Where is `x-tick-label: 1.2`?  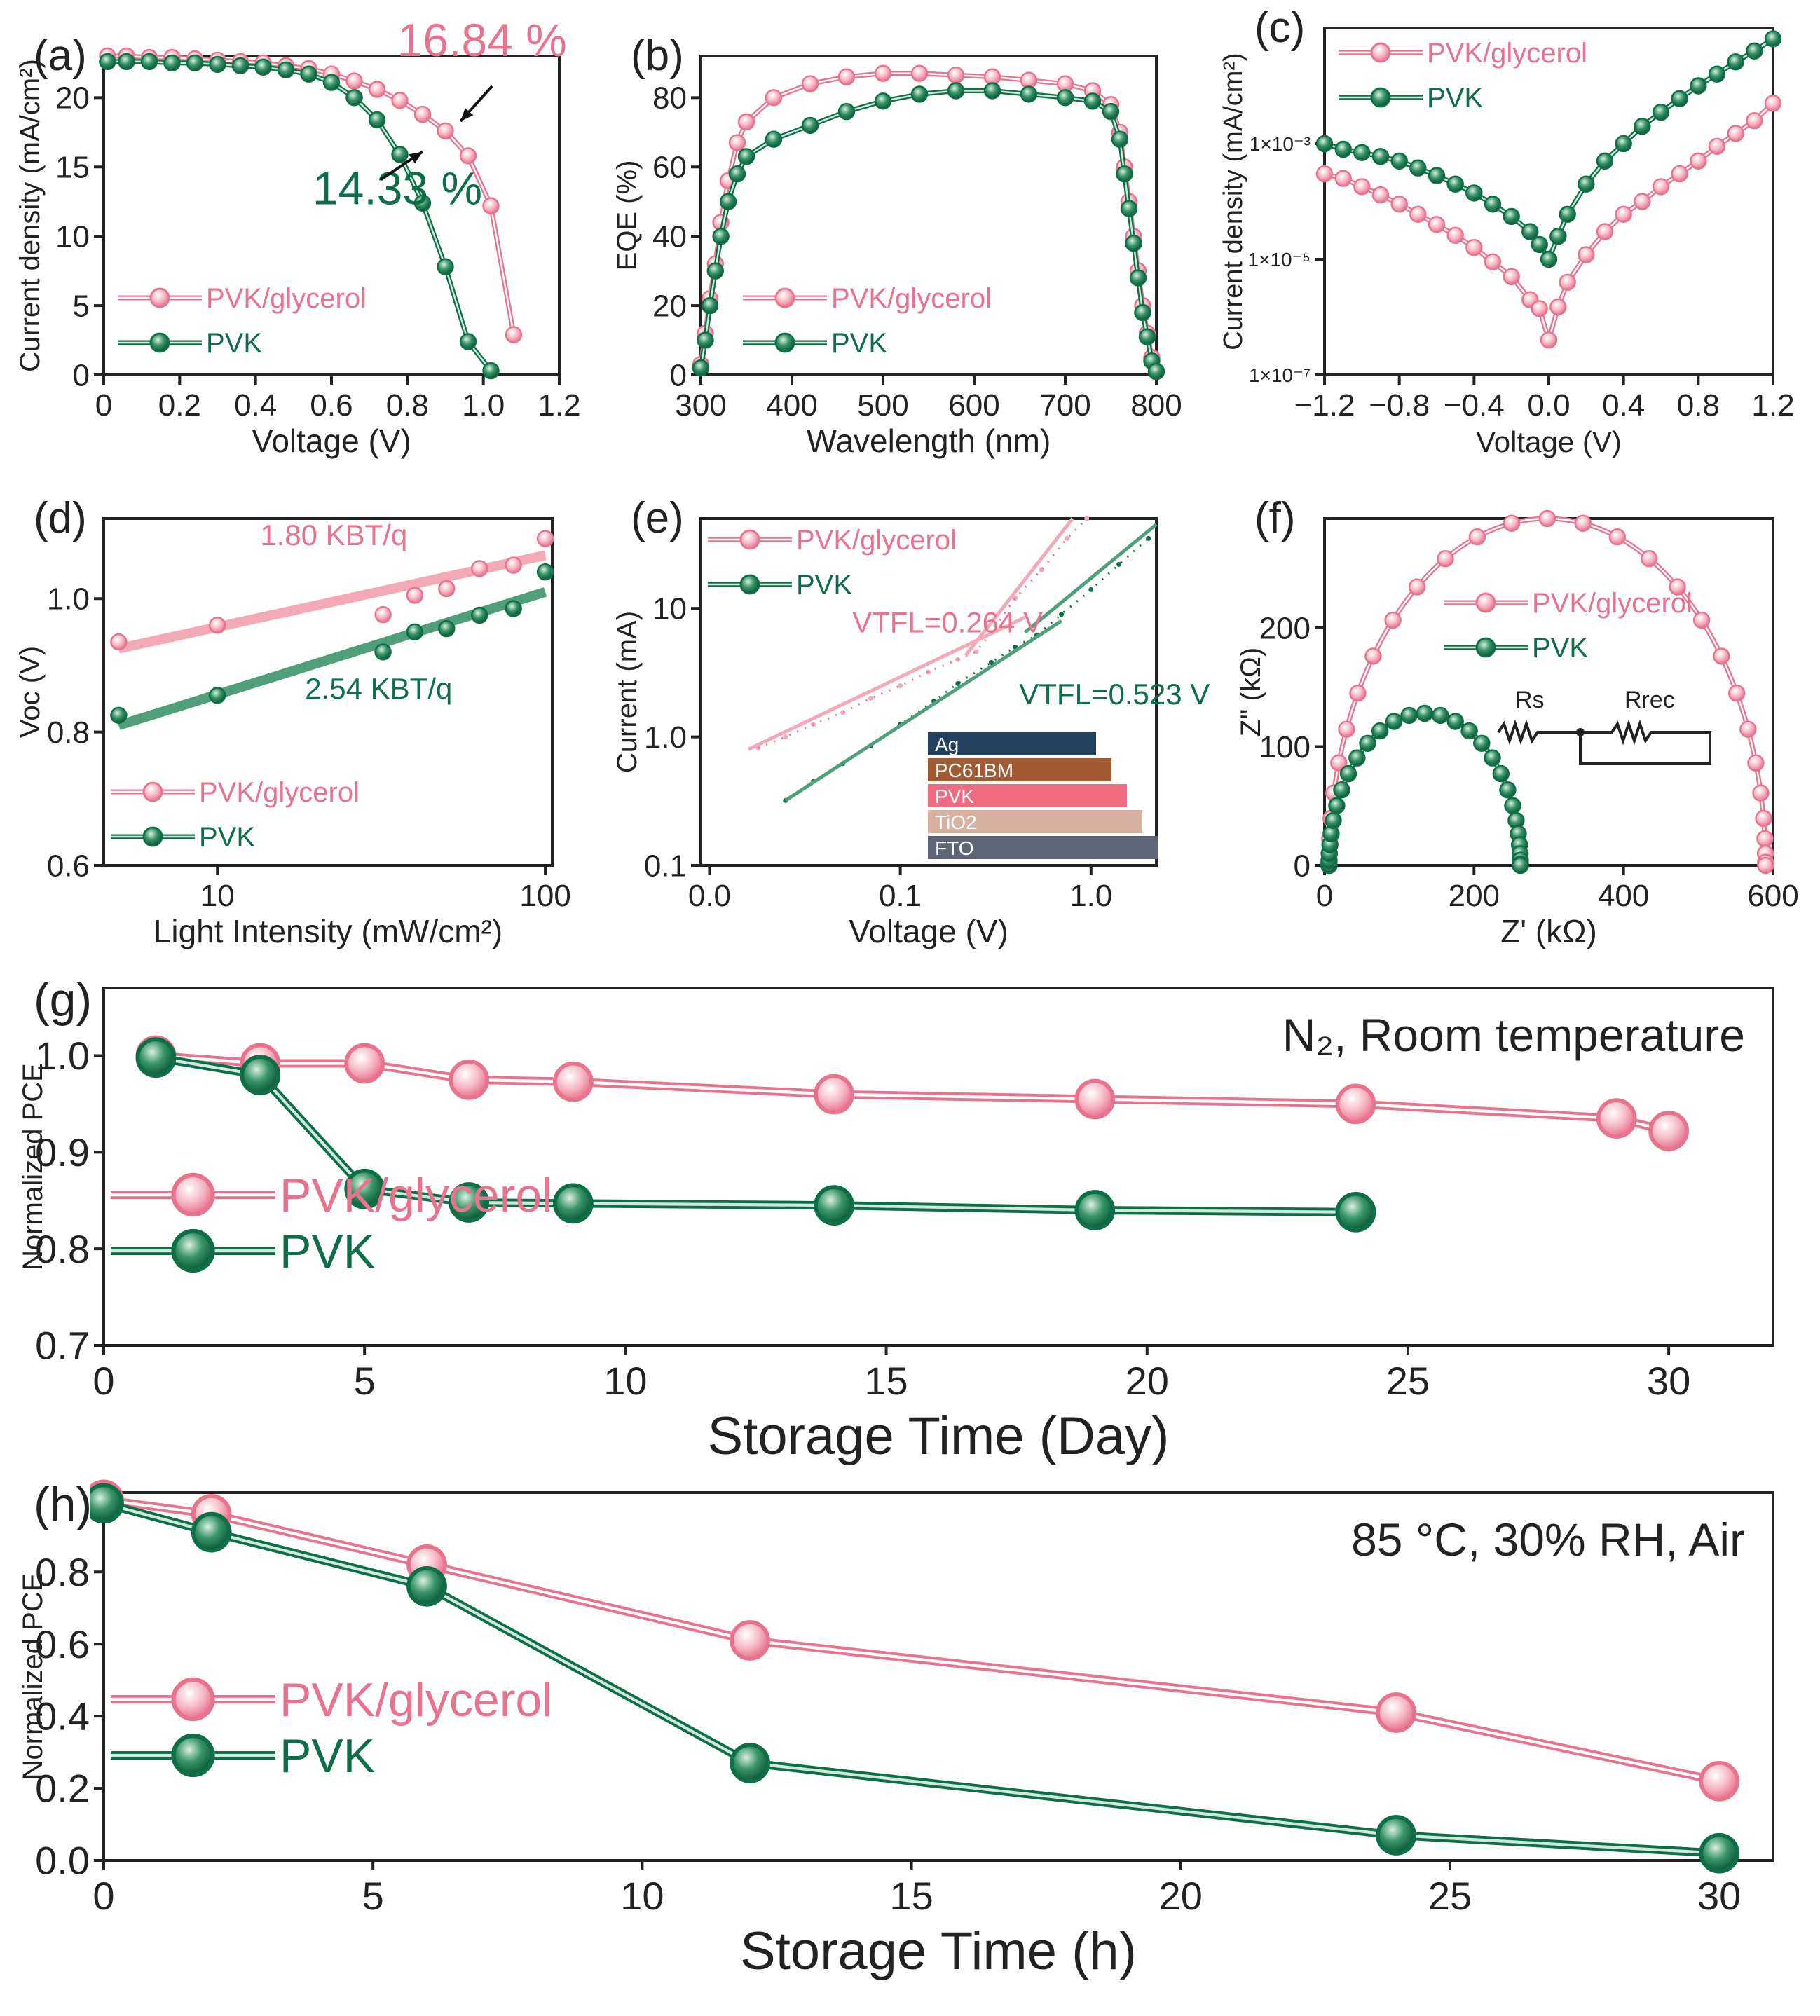
x-tick-label: 1.2 is located at coordinates (1772, 405).